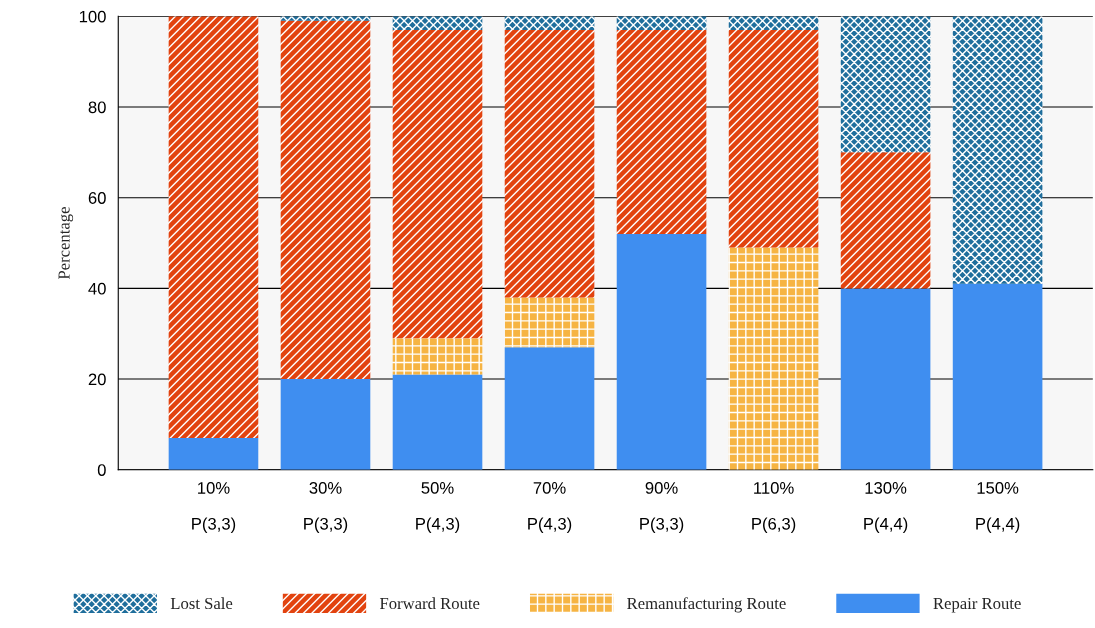 This screenshot has height=628, width=1095. Describe the element at coordinates (201, 603) in the screenshot. I see `legend-label: Lost Sale` at that location.